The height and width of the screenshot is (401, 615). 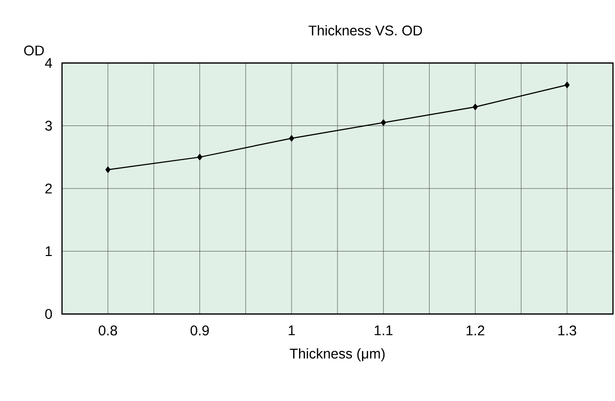 What do you see at coordinates (365, 30) in the screenshot?
I see `chart-title: Thickness VS. OD` at bounding box center [365, 30].